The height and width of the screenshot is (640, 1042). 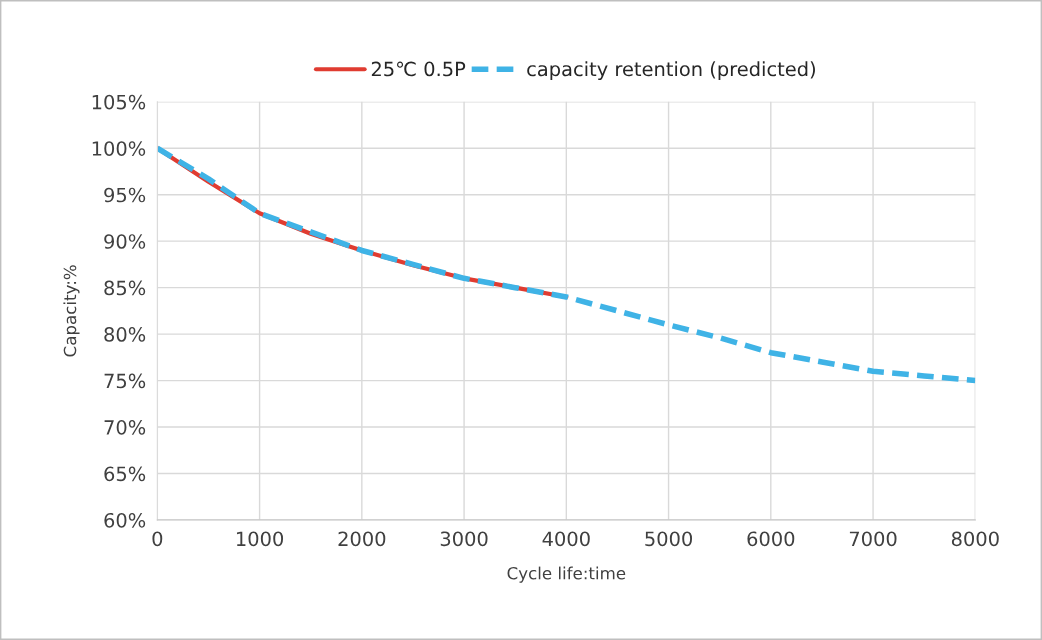 What do you see at coordinates (125, 195) in the screenshot?
I see `y-tick-label: 95%` at bounding box center [125, 195].